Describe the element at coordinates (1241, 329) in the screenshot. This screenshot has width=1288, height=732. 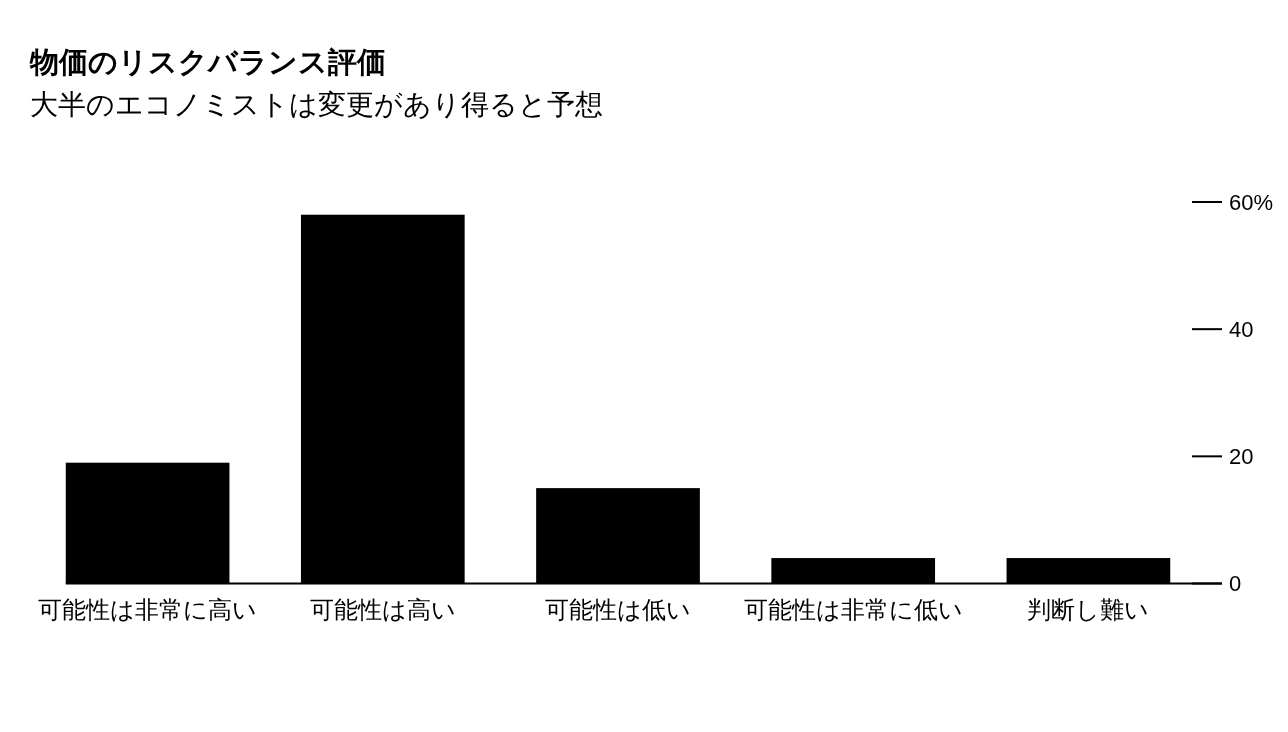
I see `y-tick-label: 40` at that location.